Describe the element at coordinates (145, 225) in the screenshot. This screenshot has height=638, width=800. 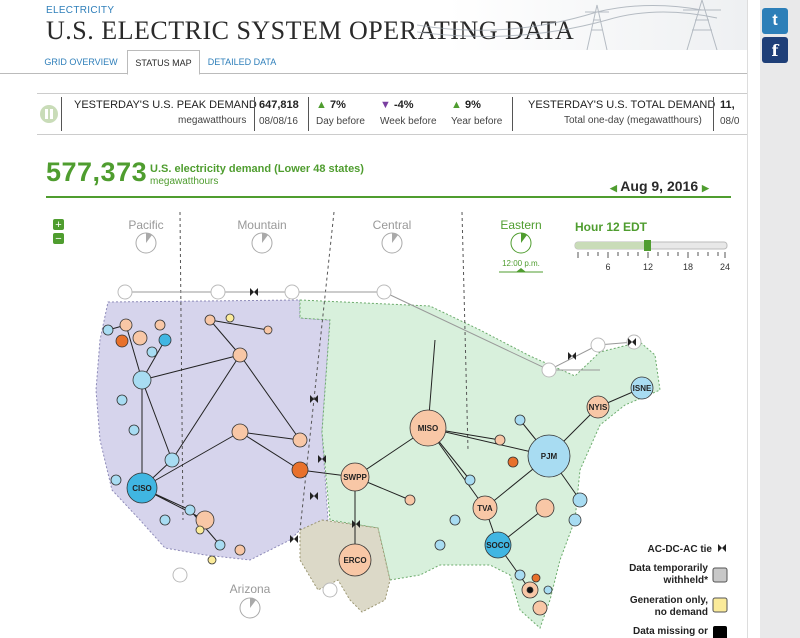
I see `svg-text: Pacific` at that location.